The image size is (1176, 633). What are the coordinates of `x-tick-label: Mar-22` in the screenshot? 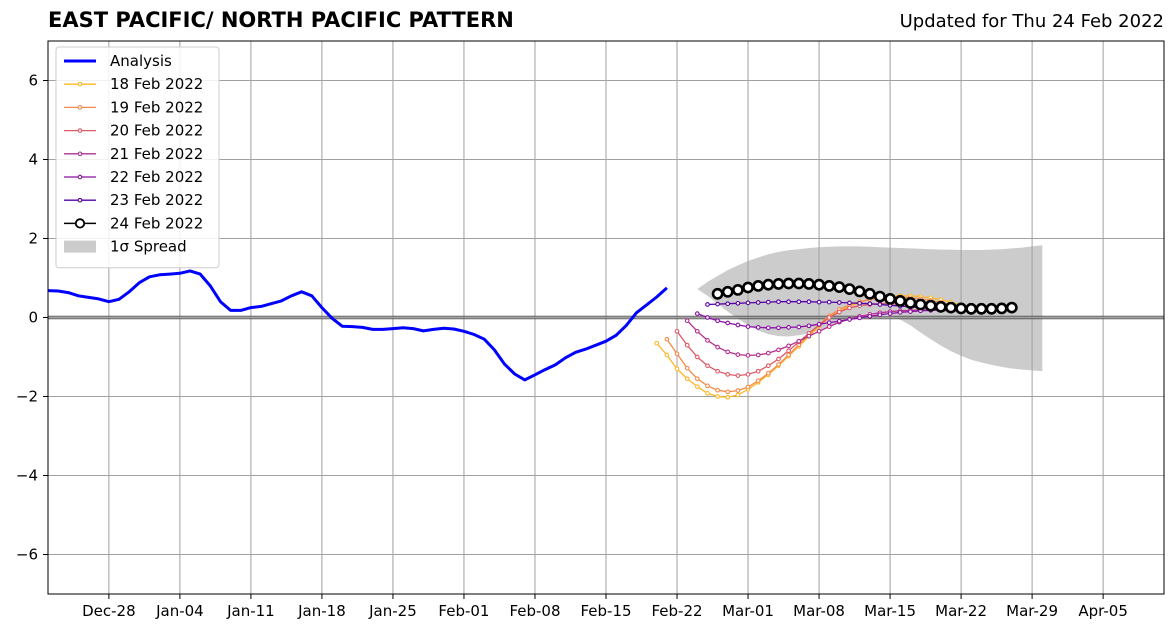 It's located at (961, 611).